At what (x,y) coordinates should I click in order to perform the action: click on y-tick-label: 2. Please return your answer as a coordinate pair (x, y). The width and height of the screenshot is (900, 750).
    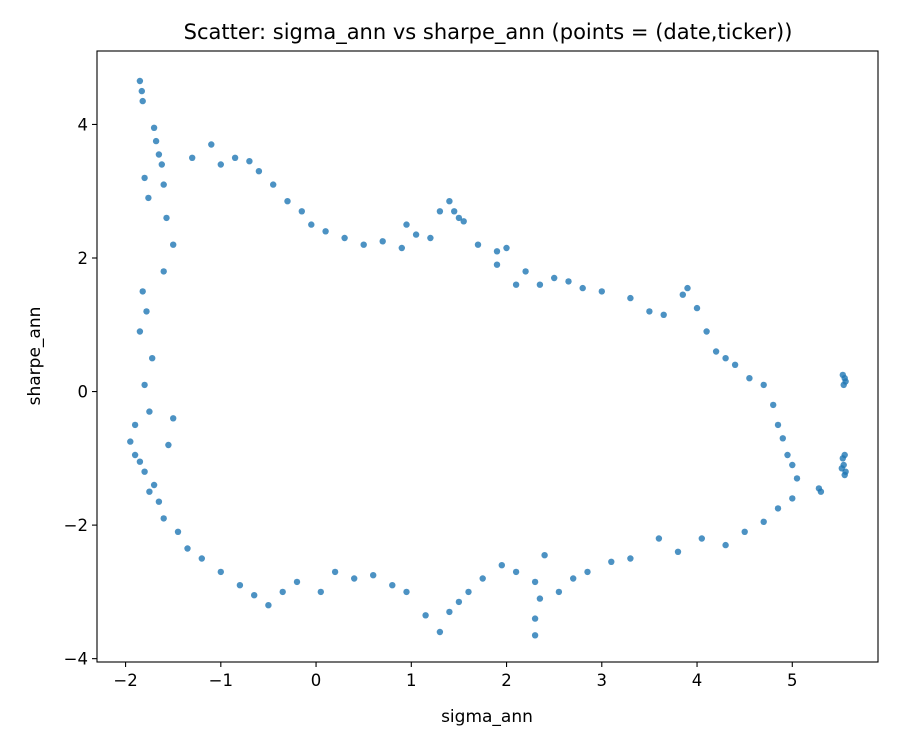
    Looking at the image, I should click on (83, 258).